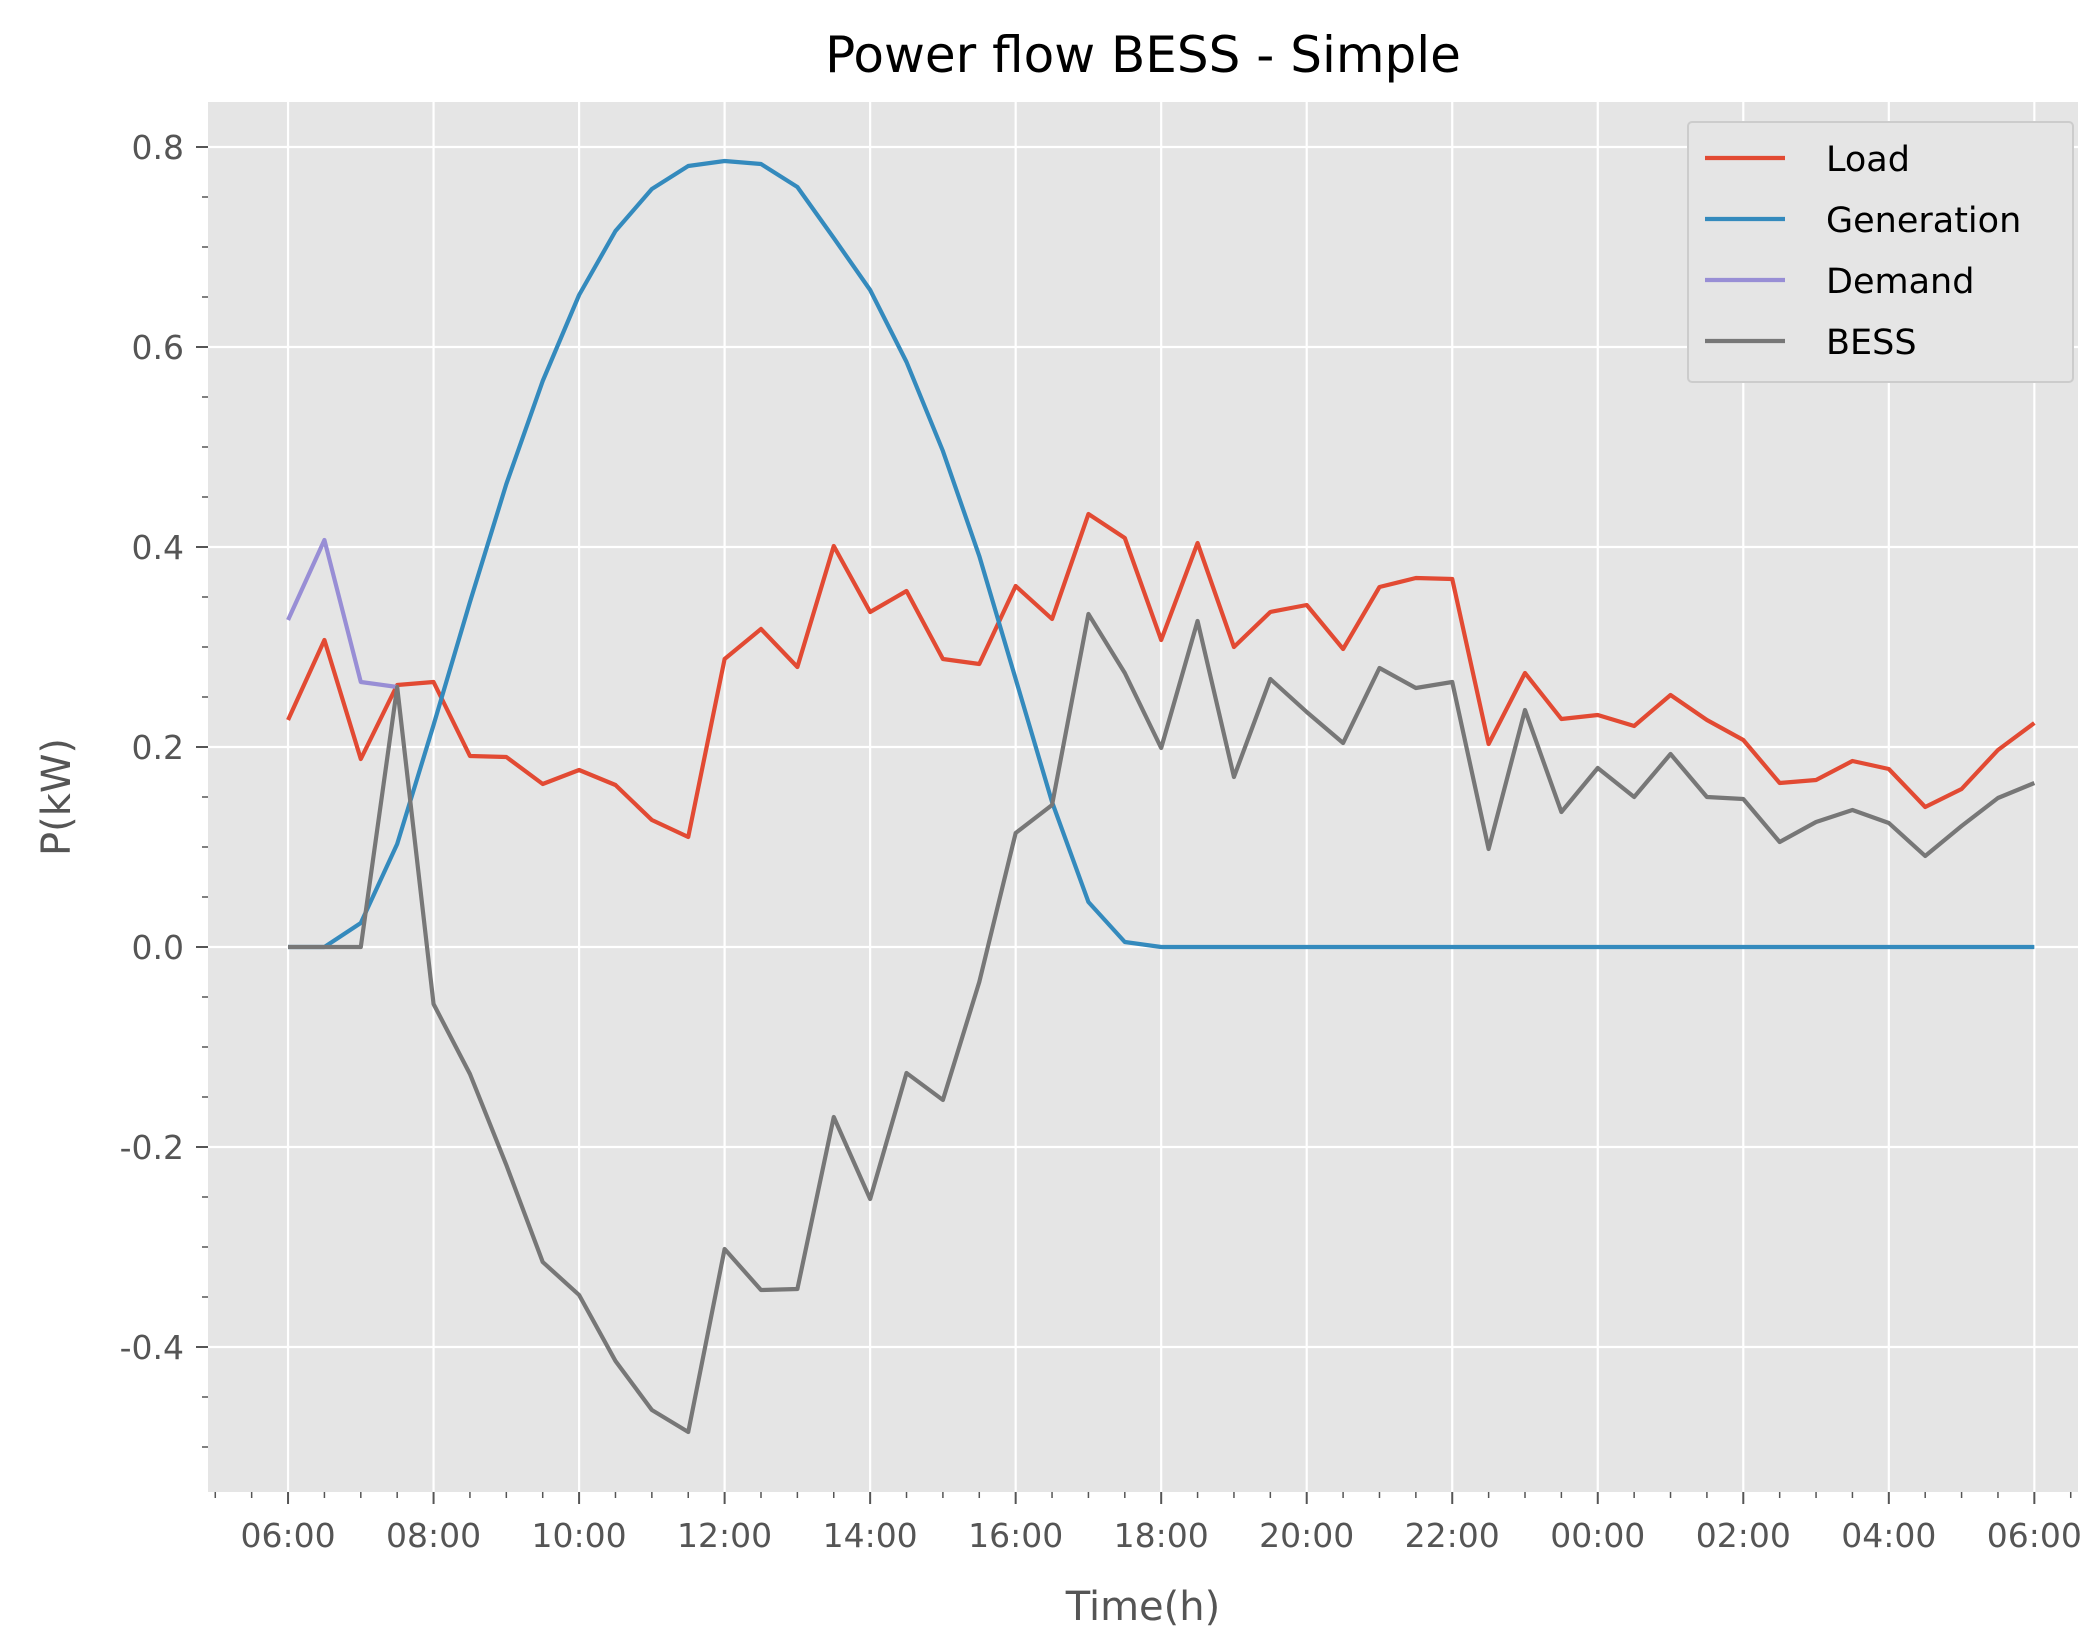 This screenshot has height=1650, width=2095. I want to click on legend-label-demand: Demand, so click(1900, 282).